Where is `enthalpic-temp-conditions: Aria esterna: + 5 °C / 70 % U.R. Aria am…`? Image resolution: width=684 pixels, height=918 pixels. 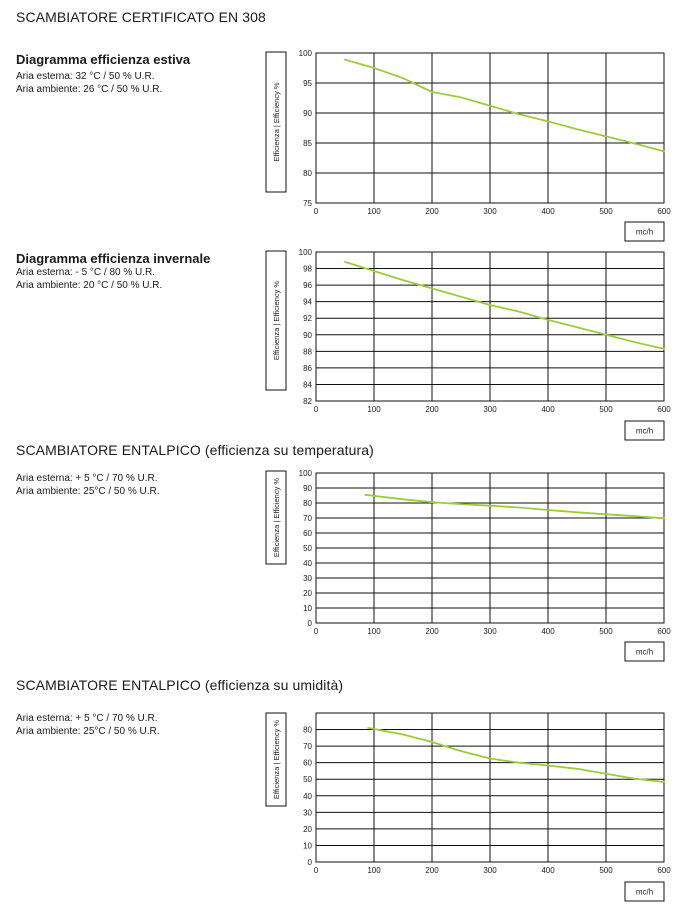 enthalpic-temp-conditions: Aria esterna: + 5 °C / 70 % U.R. Aria am… is located at coordinates (88, 485).